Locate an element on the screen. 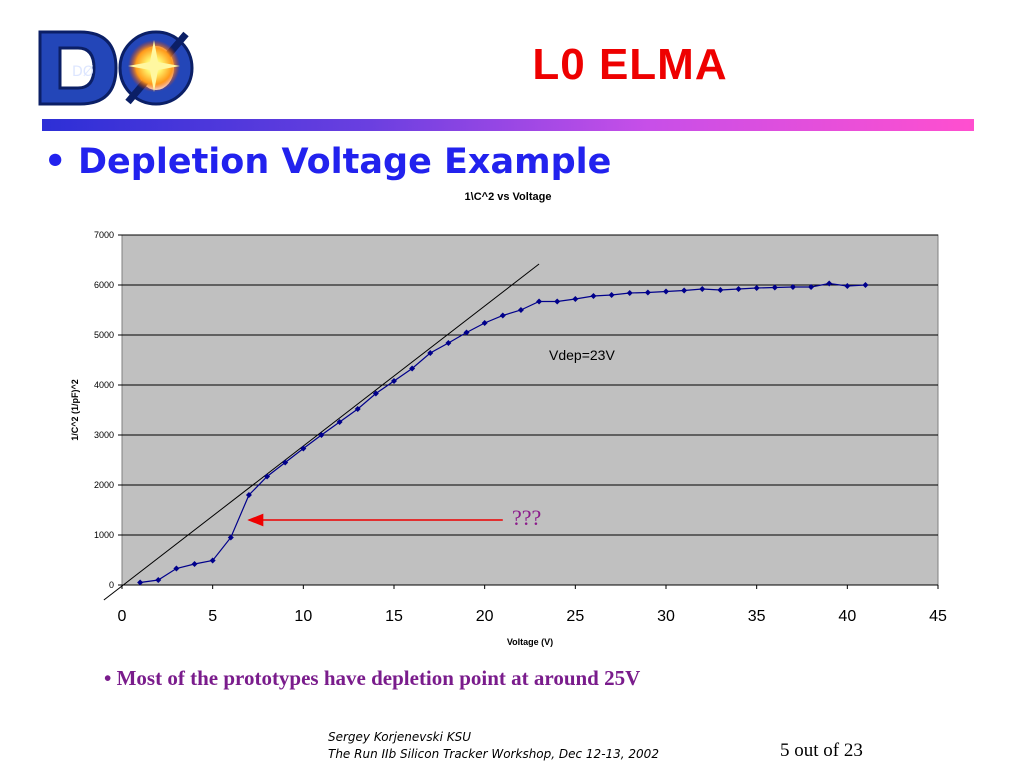 The image size is (1024, 768). slide-title: L0 ELMA is located at coordinates (630, 64).